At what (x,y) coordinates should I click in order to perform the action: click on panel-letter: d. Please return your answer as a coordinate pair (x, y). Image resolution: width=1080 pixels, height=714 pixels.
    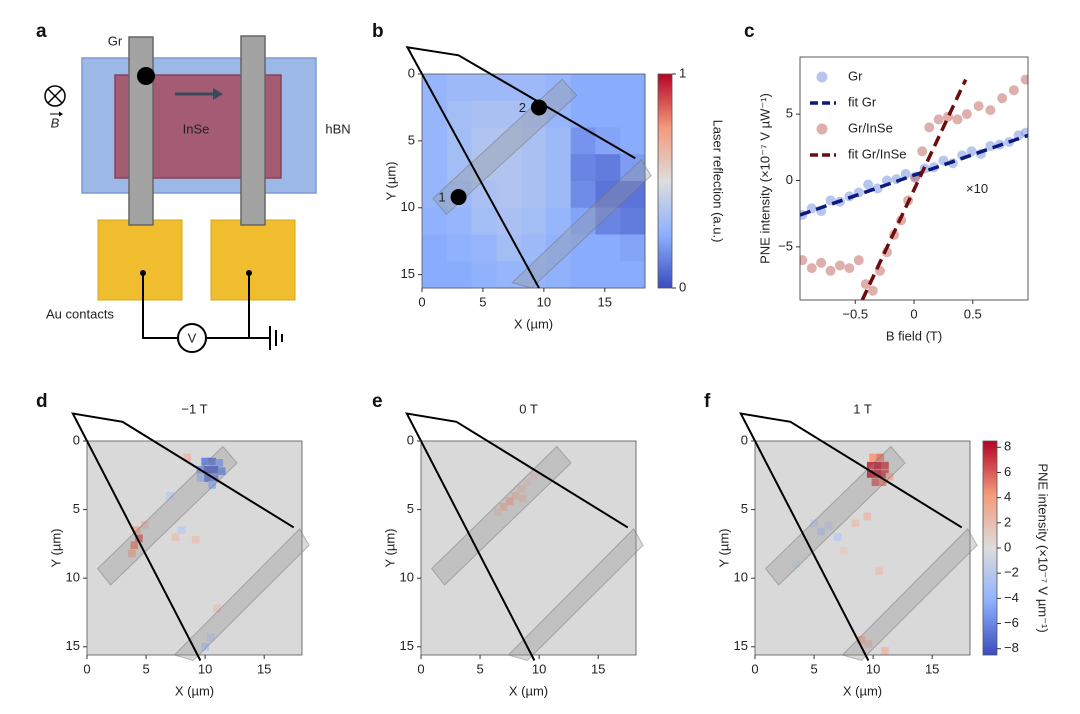
    Looking at the image, I should click on (42, 401).